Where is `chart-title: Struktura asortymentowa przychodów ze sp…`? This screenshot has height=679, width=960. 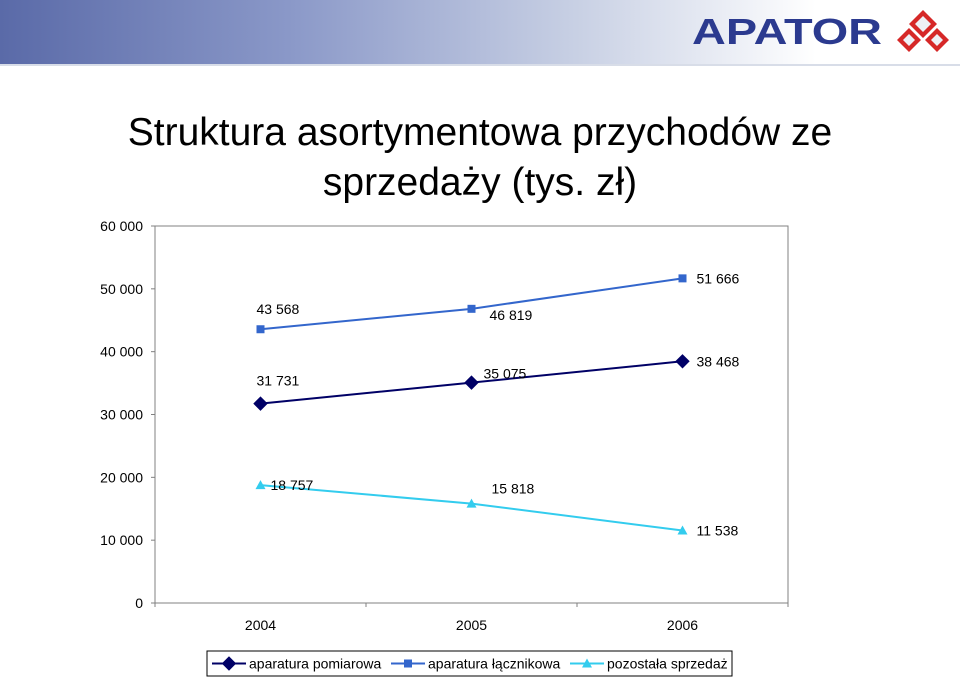
chart-title: Struktura asortymentowa przychodów ze sp… is located at coordinates (480, 158).